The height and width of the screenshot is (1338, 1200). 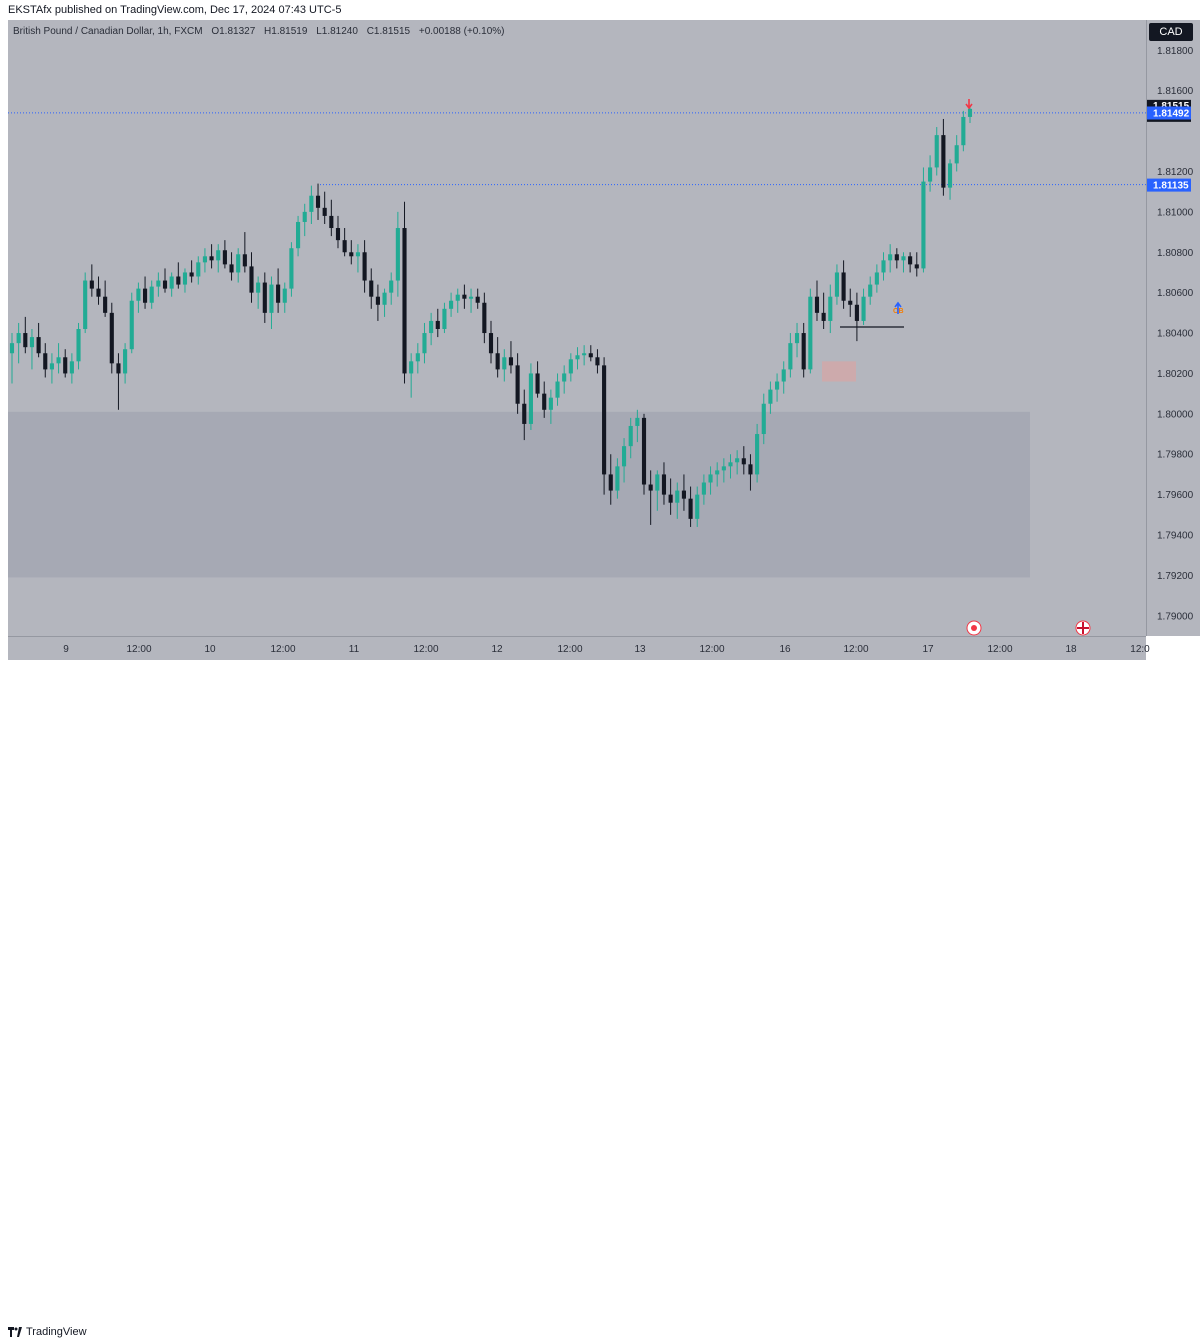 What do you see at coordinates (1175, 51) in the screenshot?
I see `price-tick-label: 1.81800` at bounding box center [1175, 51].